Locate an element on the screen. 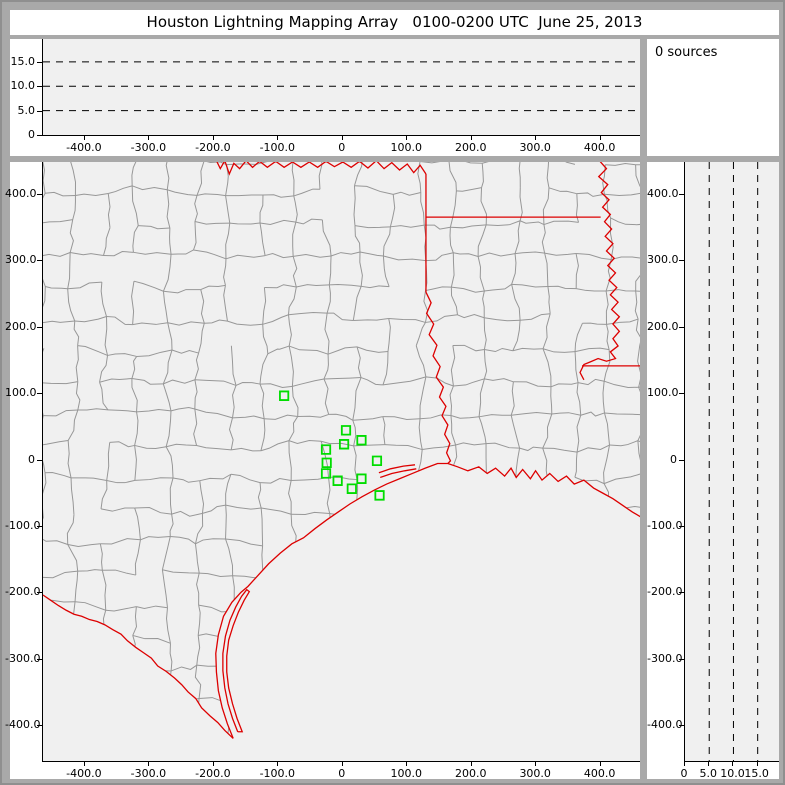 This screenshot has height=785, width=785. y-tick-label: 100.0 is located at coordinates (663, 393).